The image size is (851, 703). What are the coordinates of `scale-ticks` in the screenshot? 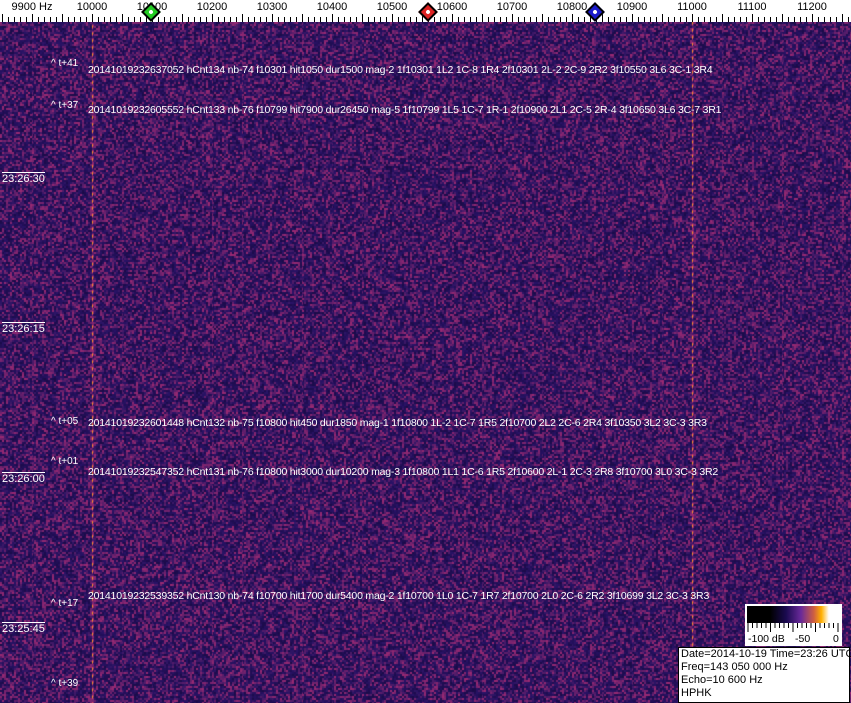 It's located at (793, 627).